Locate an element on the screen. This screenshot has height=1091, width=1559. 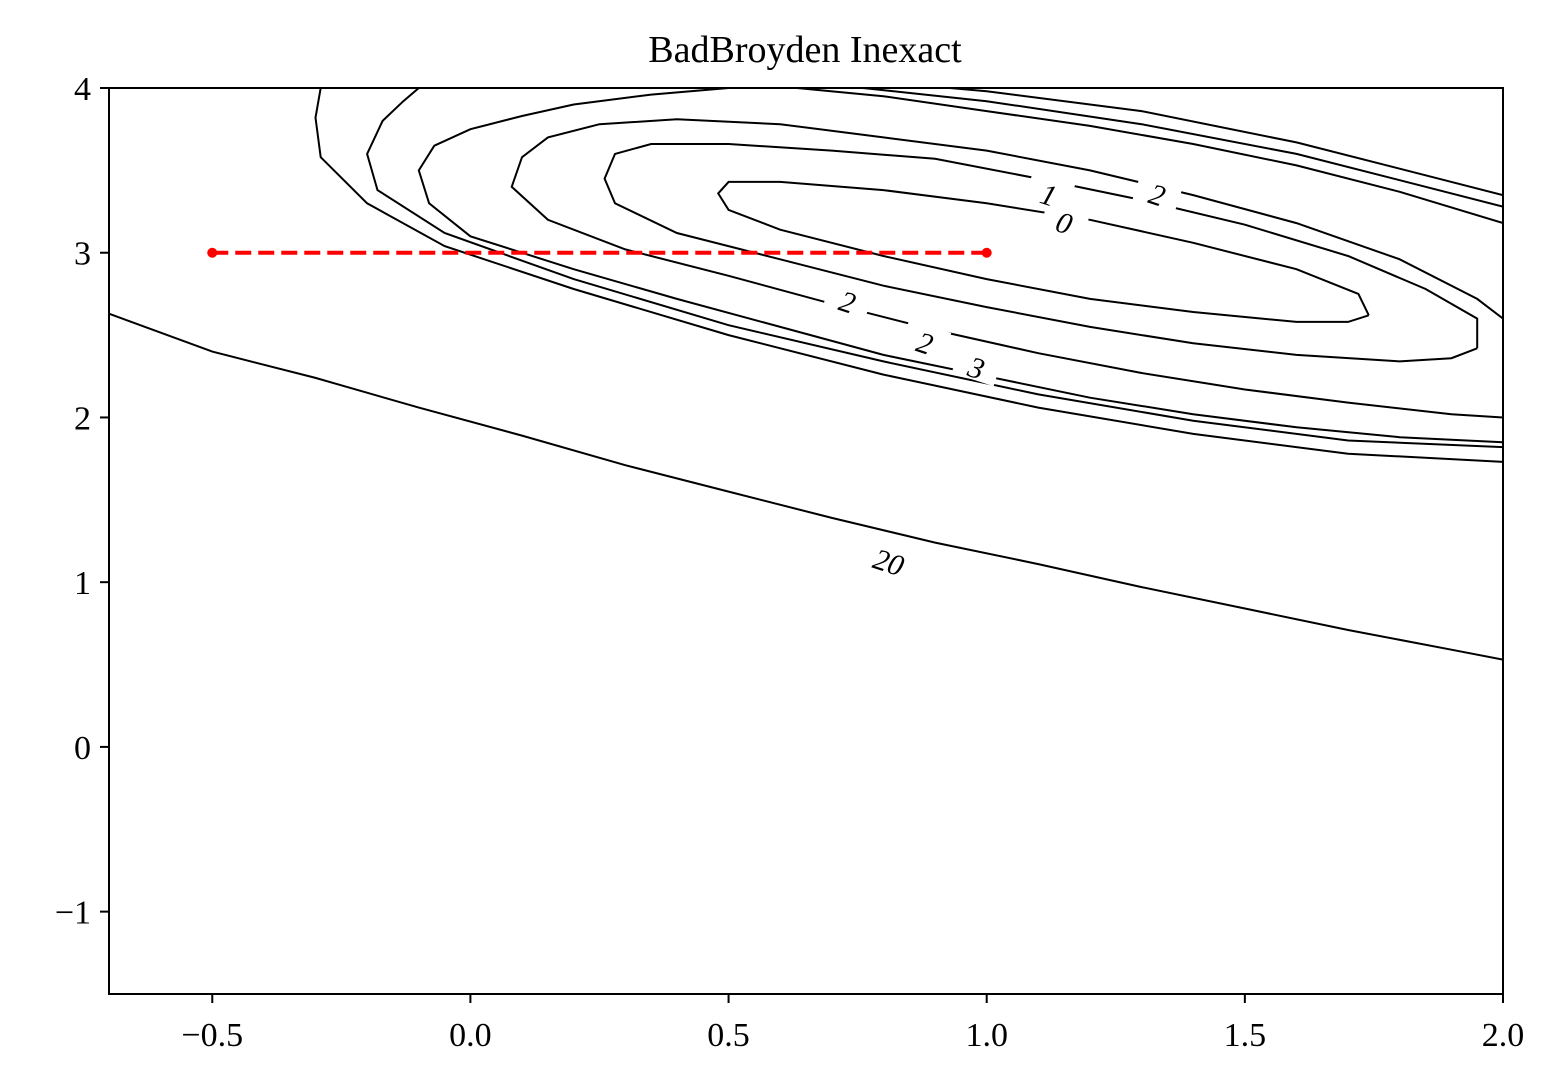
x-tick-label: 0.0 is located at coordinates (470, 1035).